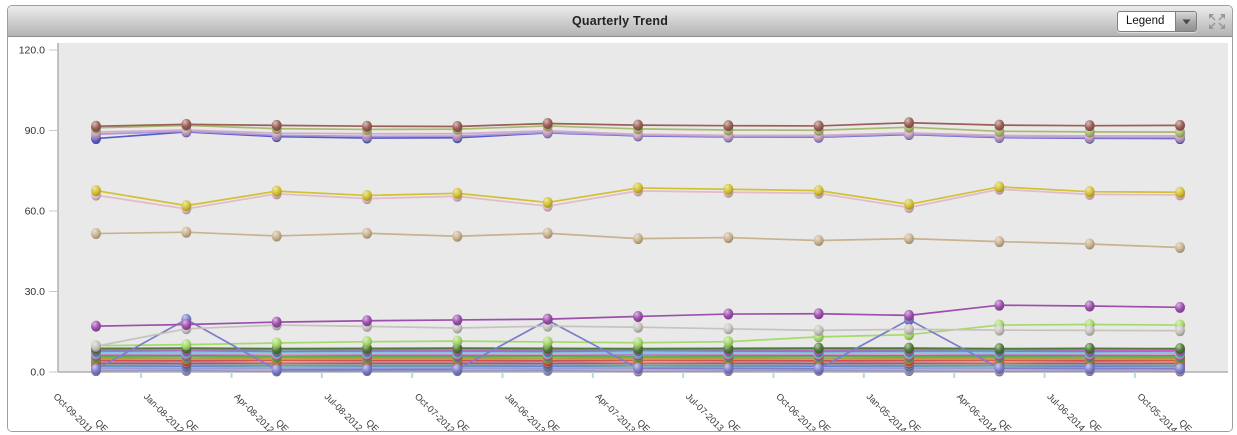 The image size is (1237, 435). I want to click on legend-dropdown-button, so click(1185, 21).